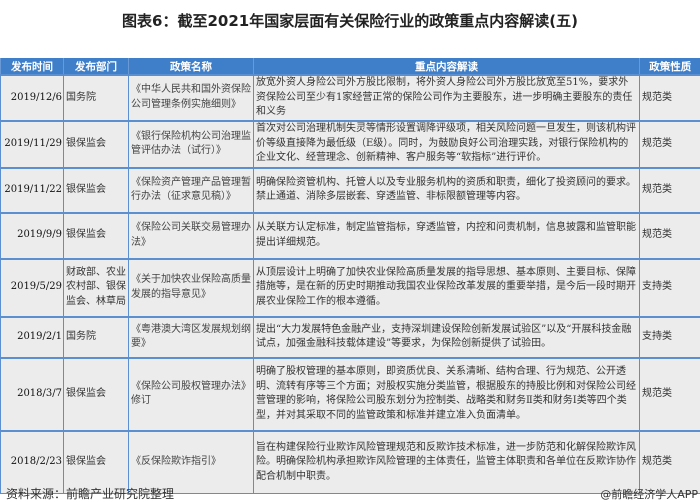 The width and height of the screenshot is (700, 502). I want to click on header-type: 政策性质, so click(670, 66).